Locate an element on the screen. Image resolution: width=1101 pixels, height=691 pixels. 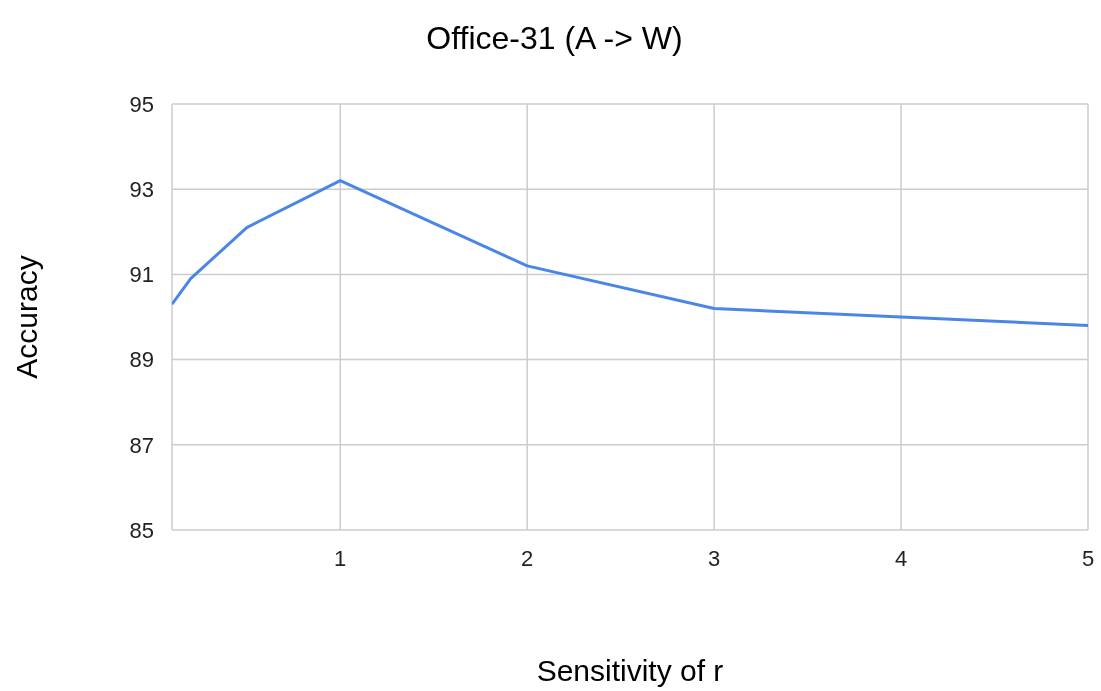
x-tick-label: 1 is located at coordinates (340, 558).